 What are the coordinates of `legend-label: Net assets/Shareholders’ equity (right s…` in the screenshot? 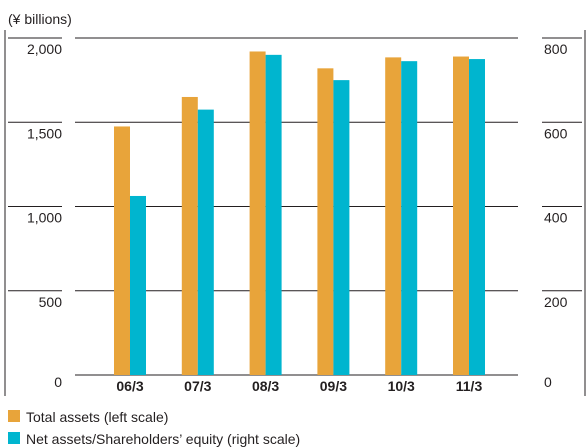 It's located at (163, 439).